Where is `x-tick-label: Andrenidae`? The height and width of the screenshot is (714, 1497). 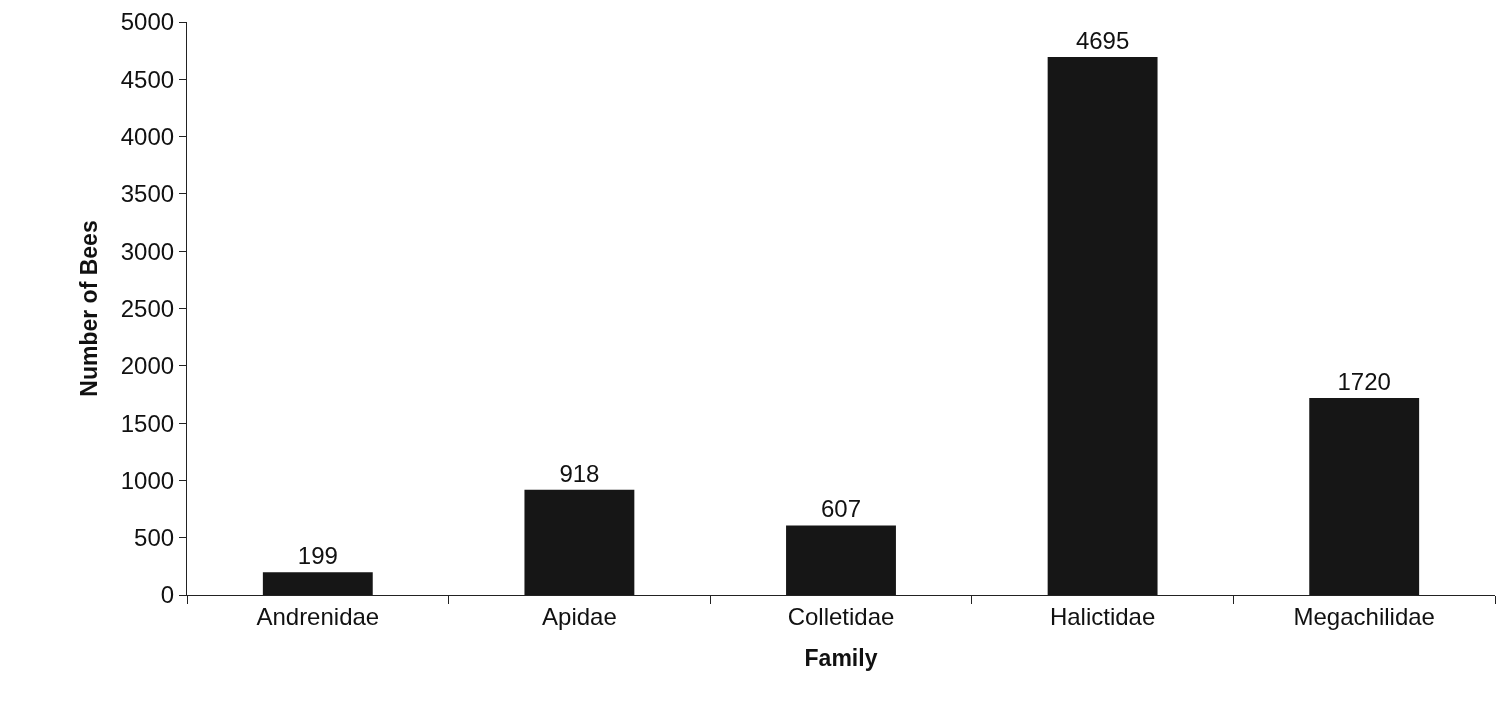
x-tick-label: Andrenidae is located at coordinates (318, 616).